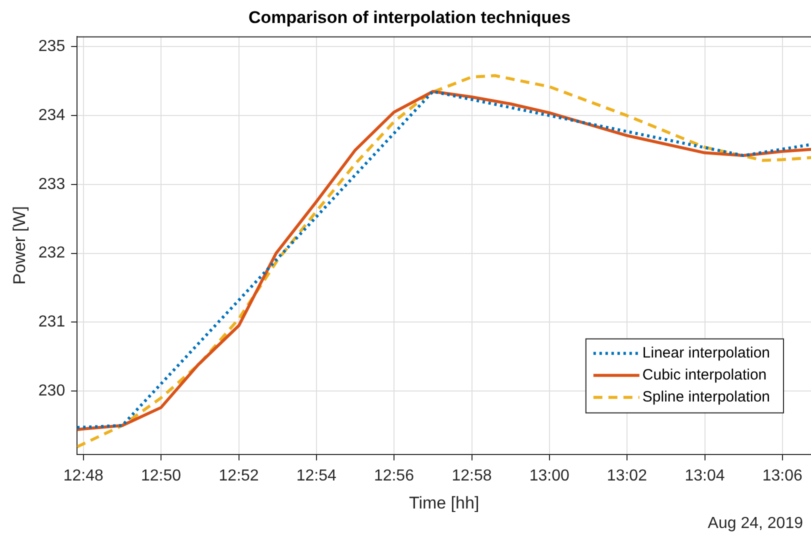  I want to click on y-tick-label: 234, so click(52, 115).